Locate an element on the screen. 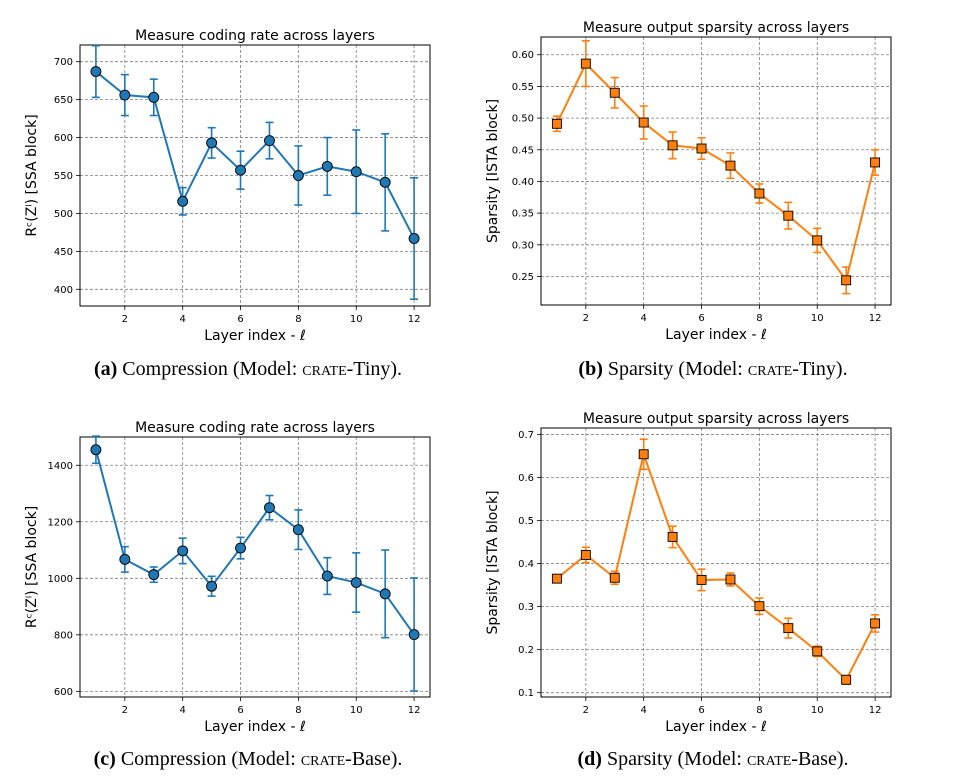  y-tick-label: 450 is located at coordinates (63, 252).